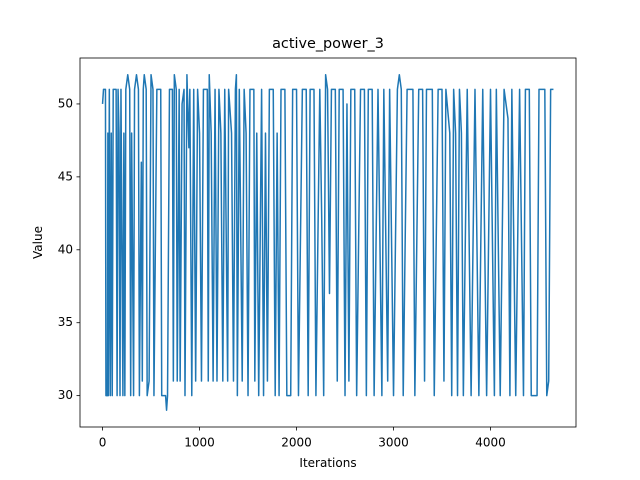 The height and width of the screenshot is (480, 640). What do you see at coordinates (296, 443) in the screenshot?
I see `x-tick-label: 2000` at bounding box center [296, 443].